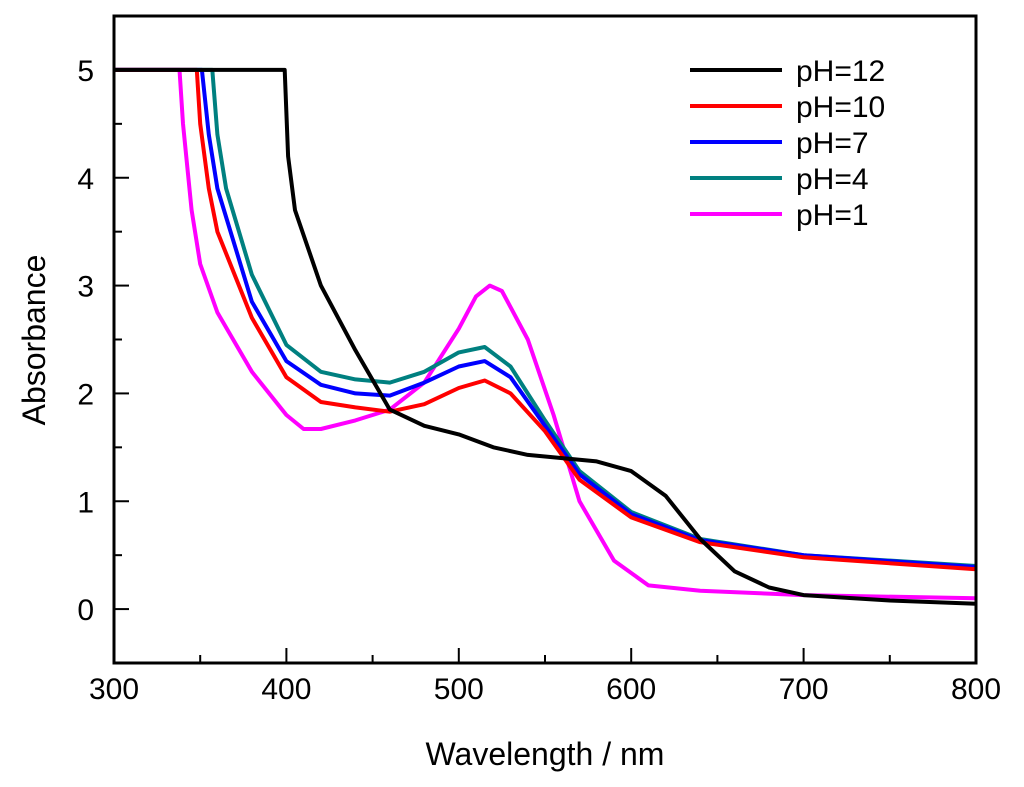 The height and width of the screenshot is (787, 1024). What do you see at coordinates (840, 71) in the screenshot?
I see `legend-label: pH=12` at bounding box center [840, 71].